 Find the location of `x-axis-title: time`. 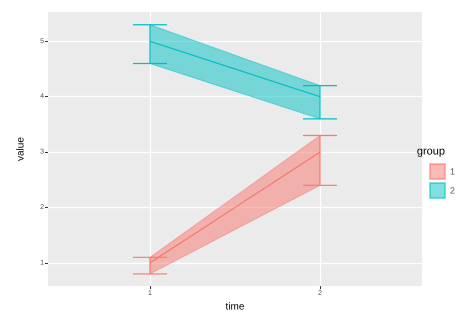

x-axis-title: time is located at coordinates (235, 307).